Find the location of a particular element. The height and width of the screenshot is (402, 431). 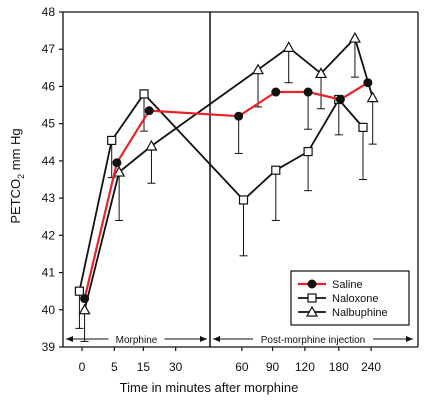

x-tick-label: 60 is located at coordinates (242, 367).